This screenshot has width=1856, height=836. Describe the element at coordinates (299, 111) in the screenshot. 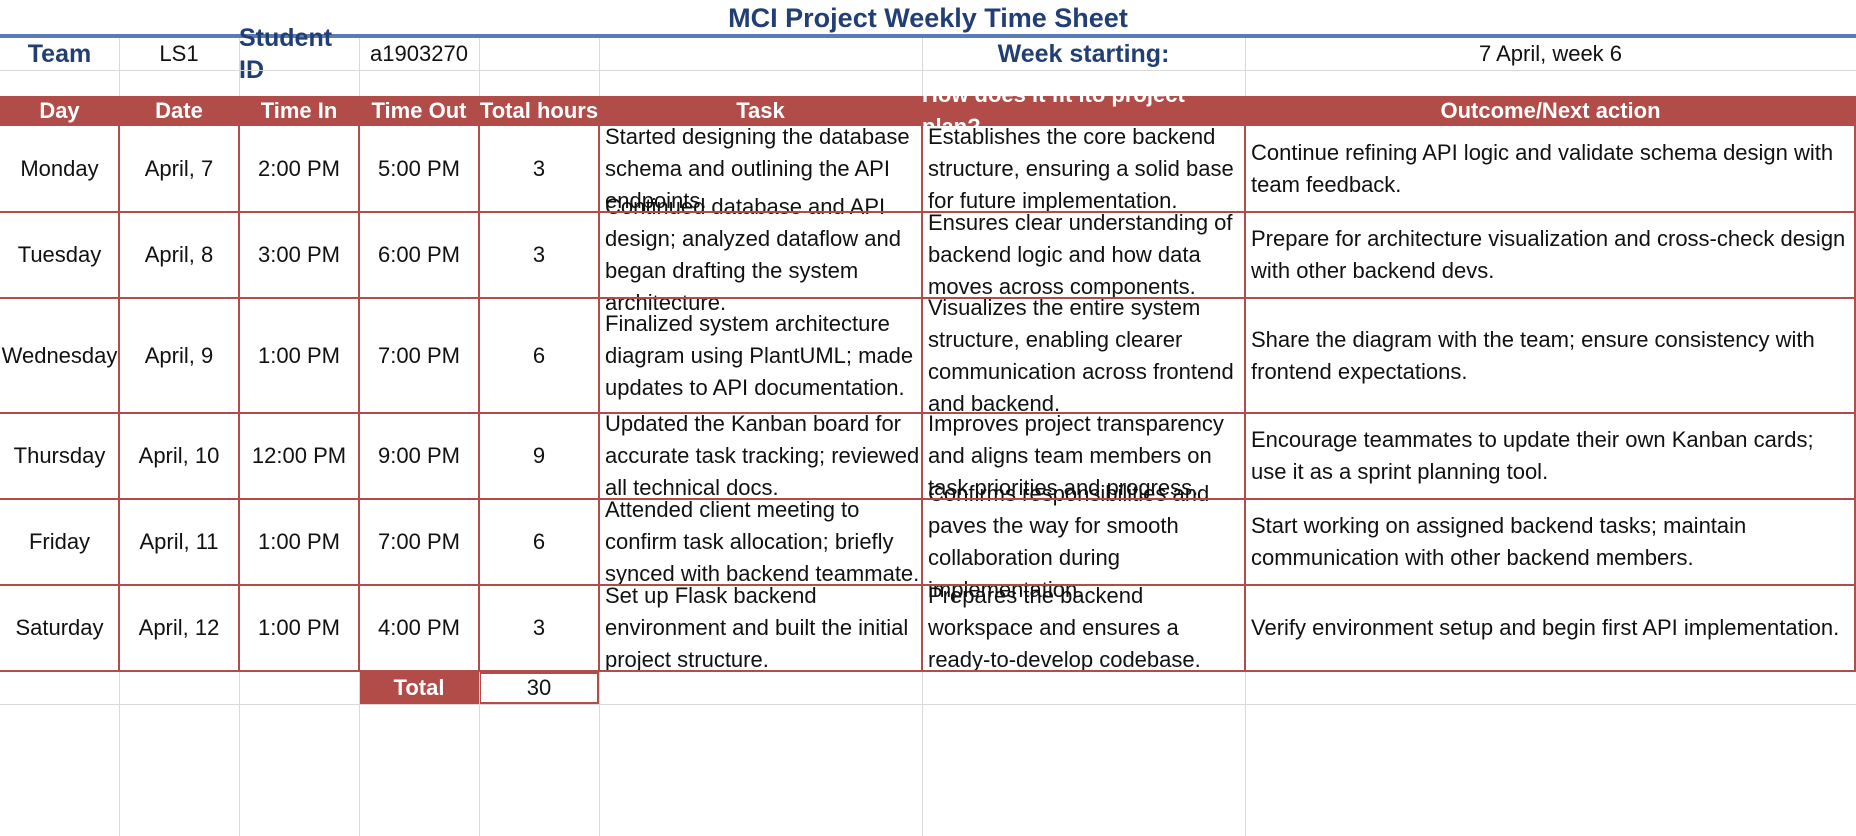

I see `column-header: Time In` at that location.